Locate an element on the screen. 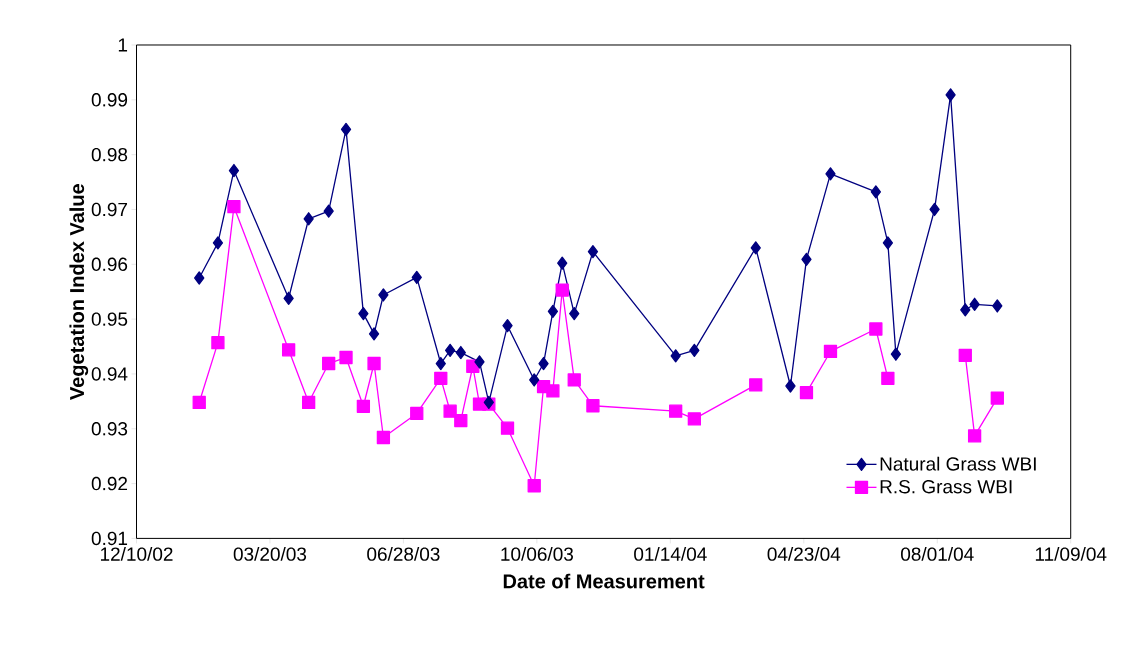  x-tick-label: 06/28/03 is located at coordinates (403, 553).